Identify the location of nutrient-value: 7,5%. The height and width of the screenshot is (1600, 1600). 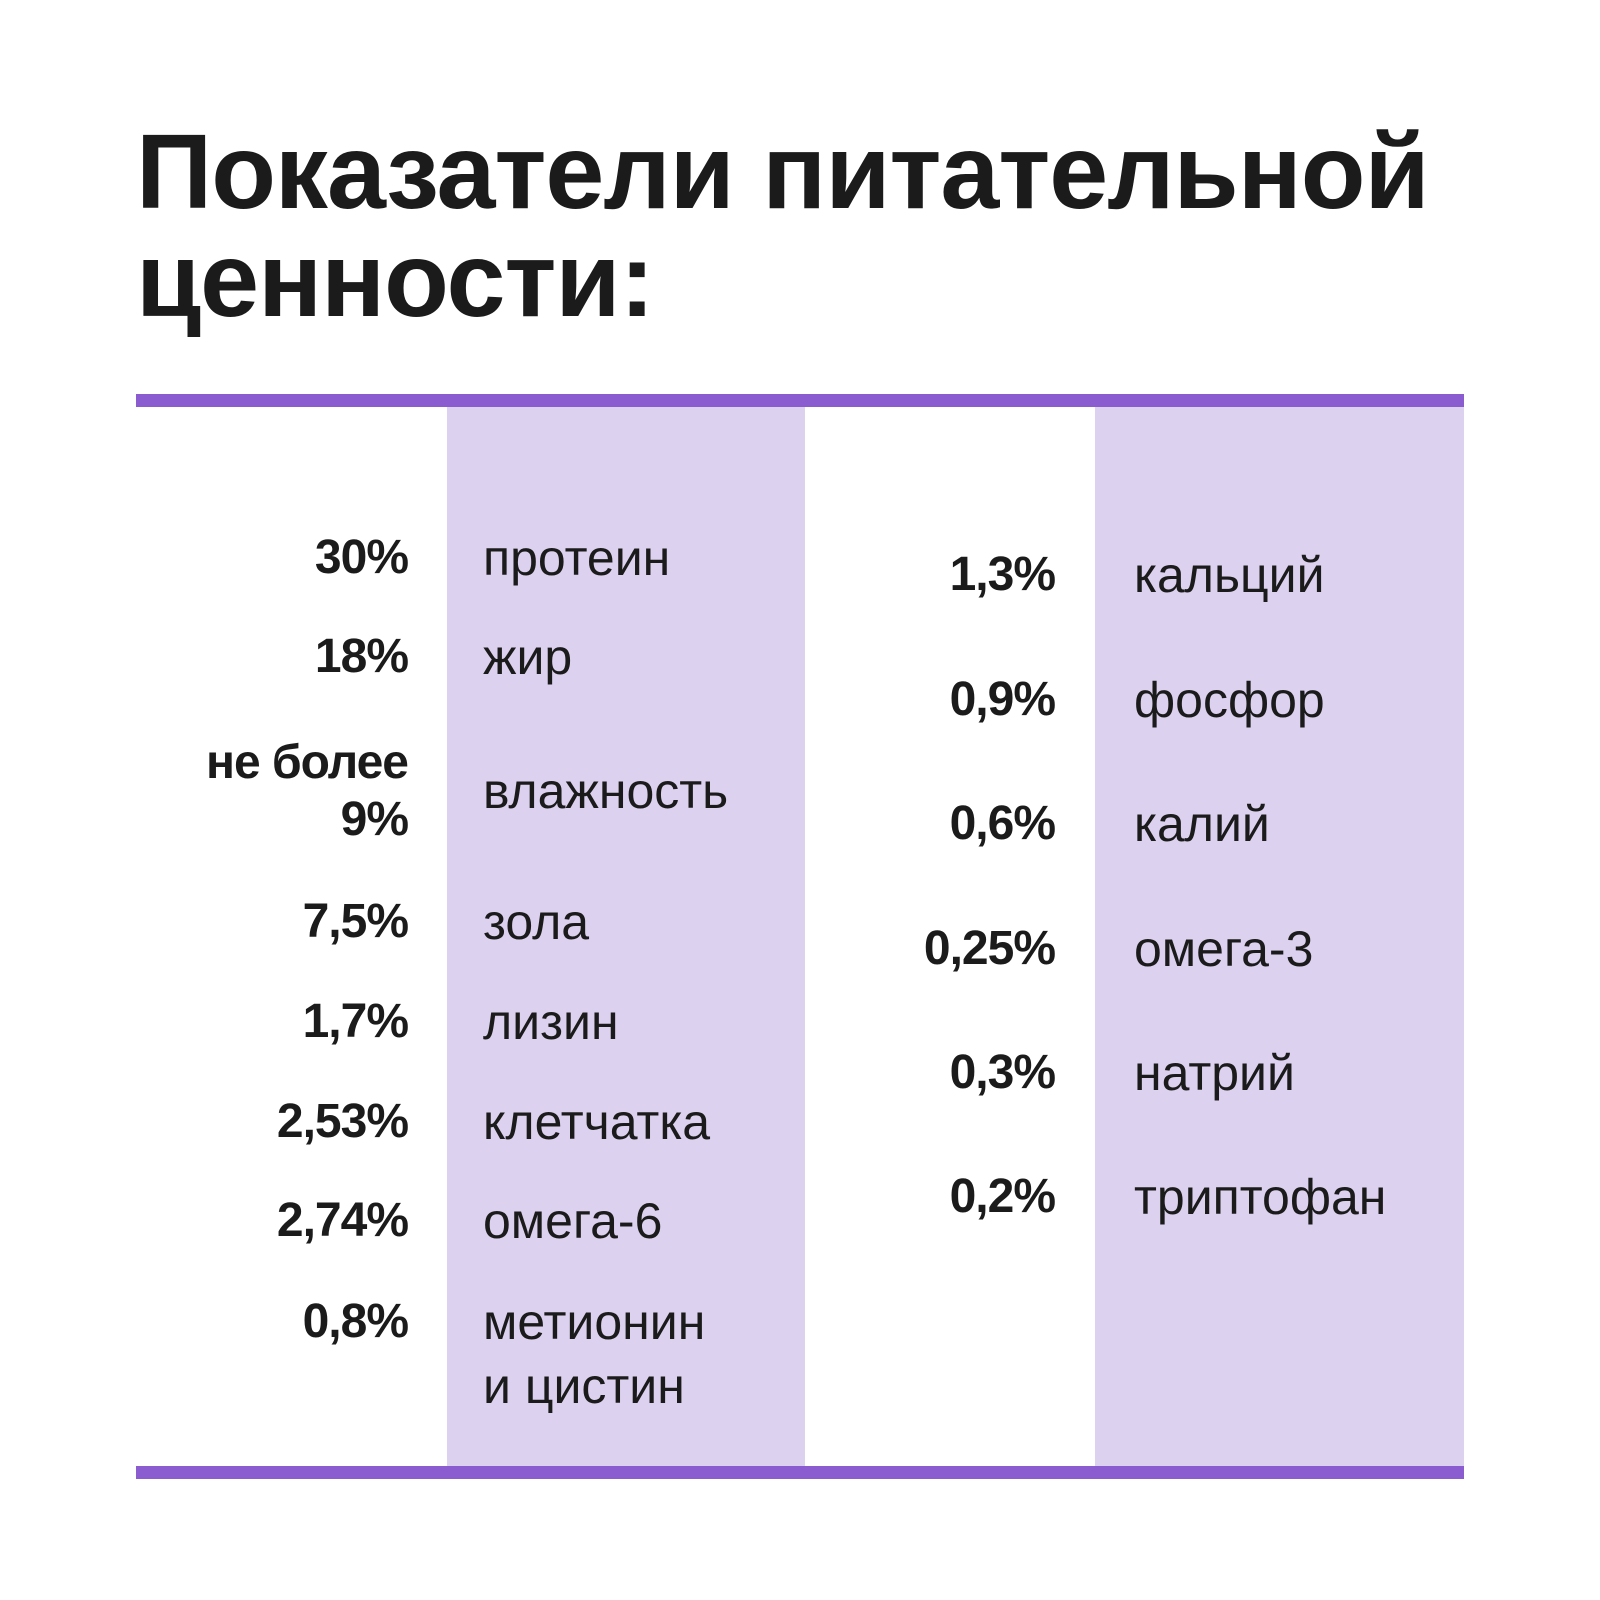
(355, 921).